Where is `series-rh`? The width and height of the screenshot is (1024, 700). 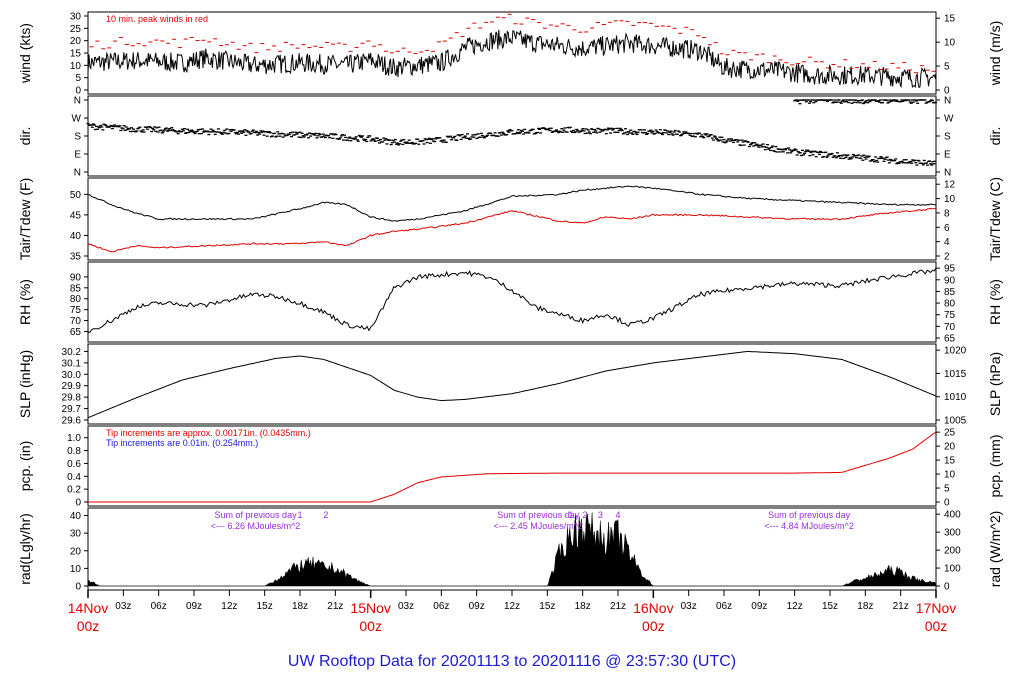
series-rh is located at coordinates (512, 300).